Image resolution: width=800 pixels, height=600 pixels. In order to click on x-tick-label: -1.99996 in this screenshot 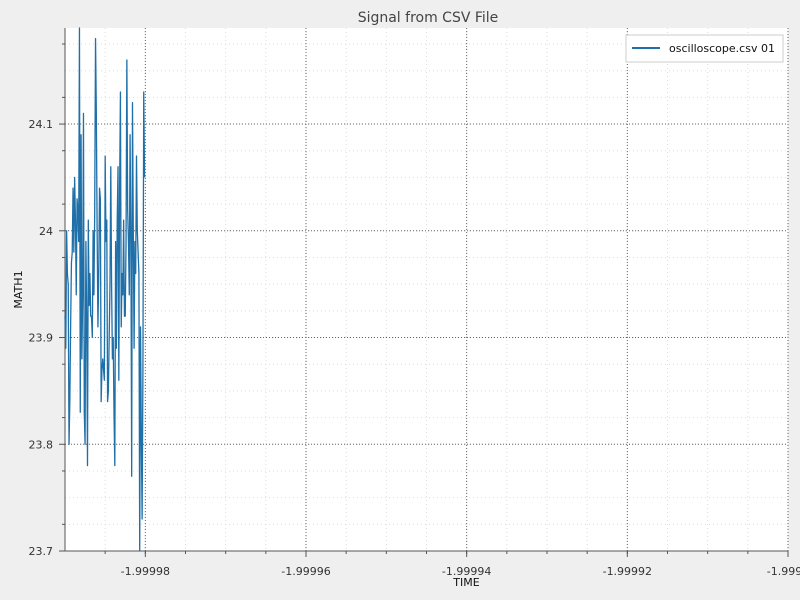, I will do `click(305, 571)`.